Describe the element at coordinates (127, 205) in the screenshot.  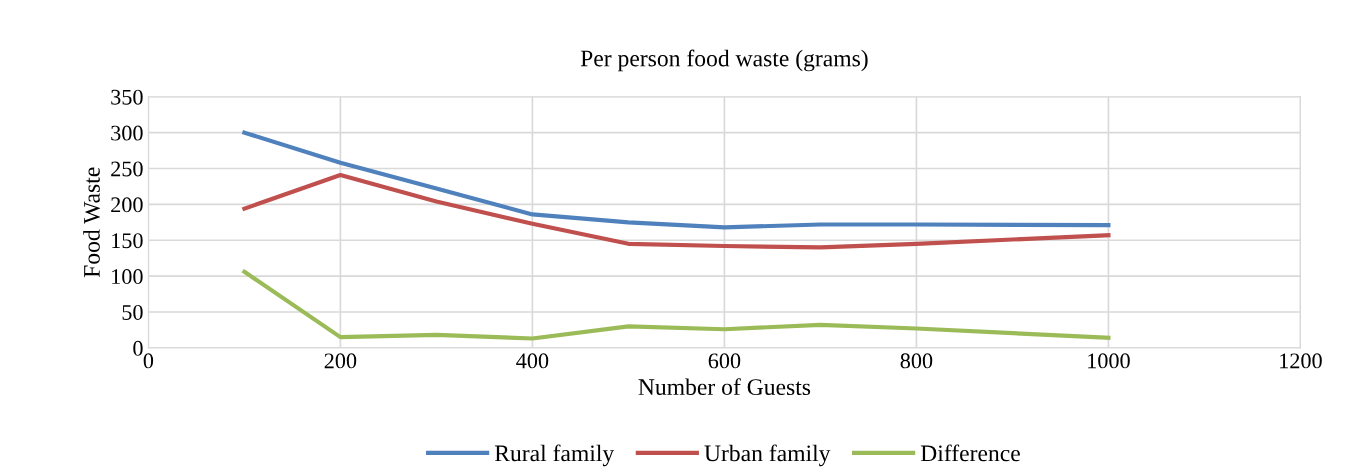
I see `y-tick-label: 200` at that location.